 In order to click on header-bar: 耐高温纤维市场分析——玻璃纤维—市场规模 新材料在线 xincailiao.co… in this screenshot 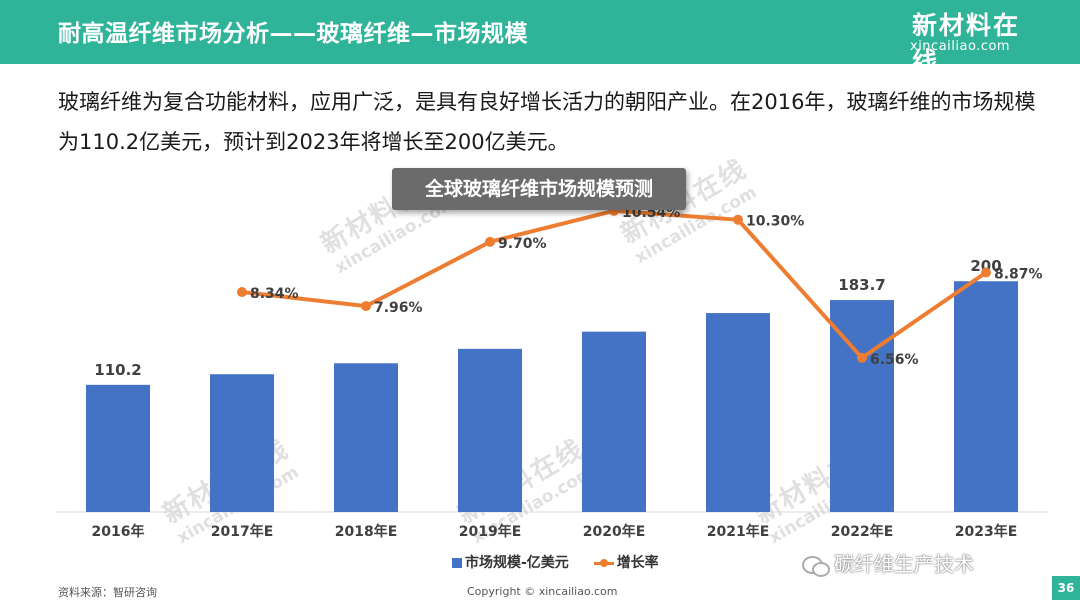, I will do `click(540, 38)`.